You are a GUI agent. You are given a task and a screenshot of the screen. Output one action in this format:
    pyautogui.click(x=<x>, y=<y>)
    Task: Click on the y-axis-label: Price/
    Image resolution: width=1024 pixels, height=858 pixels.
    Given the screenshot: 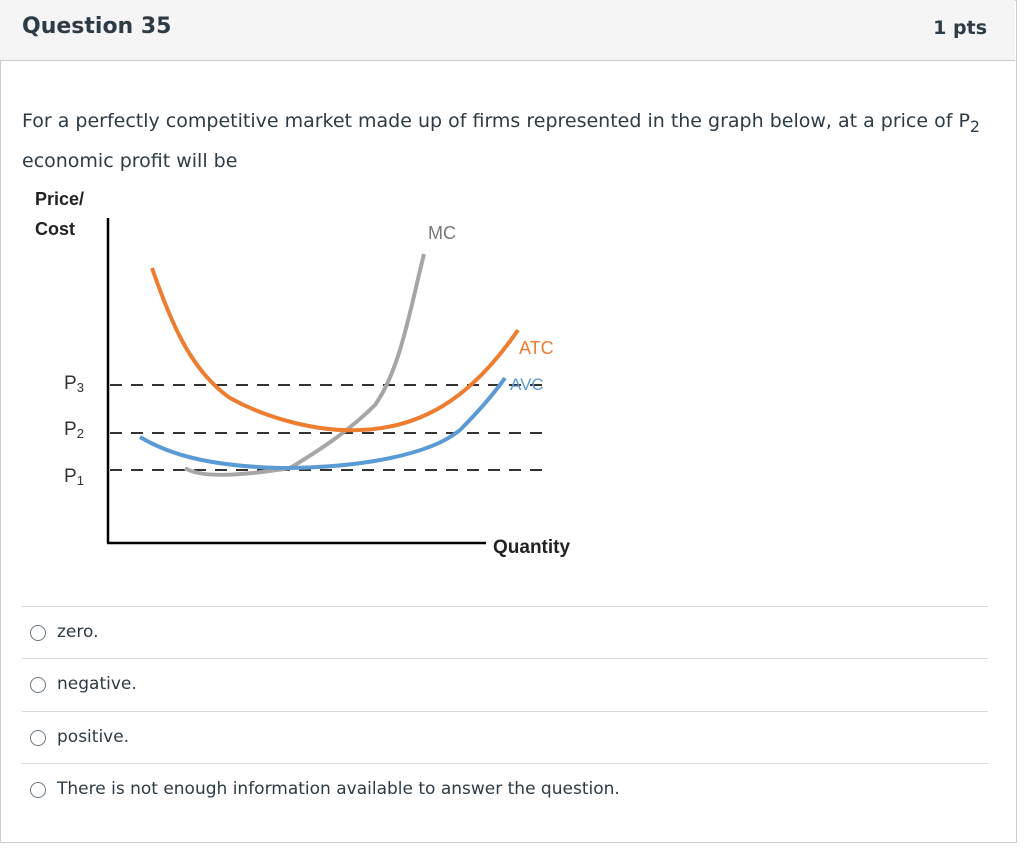 What is the action you would take?
    pyautogui.click(x=59, y=199)
    